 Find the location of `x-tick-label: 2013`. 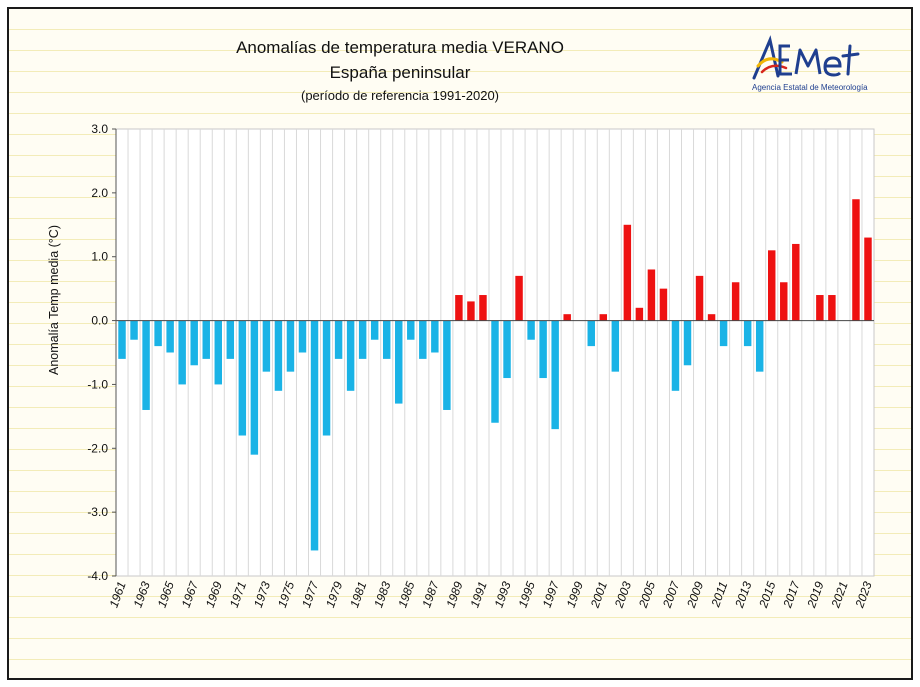

x-tick-label: 2013 is located at coordinates (743, 594).